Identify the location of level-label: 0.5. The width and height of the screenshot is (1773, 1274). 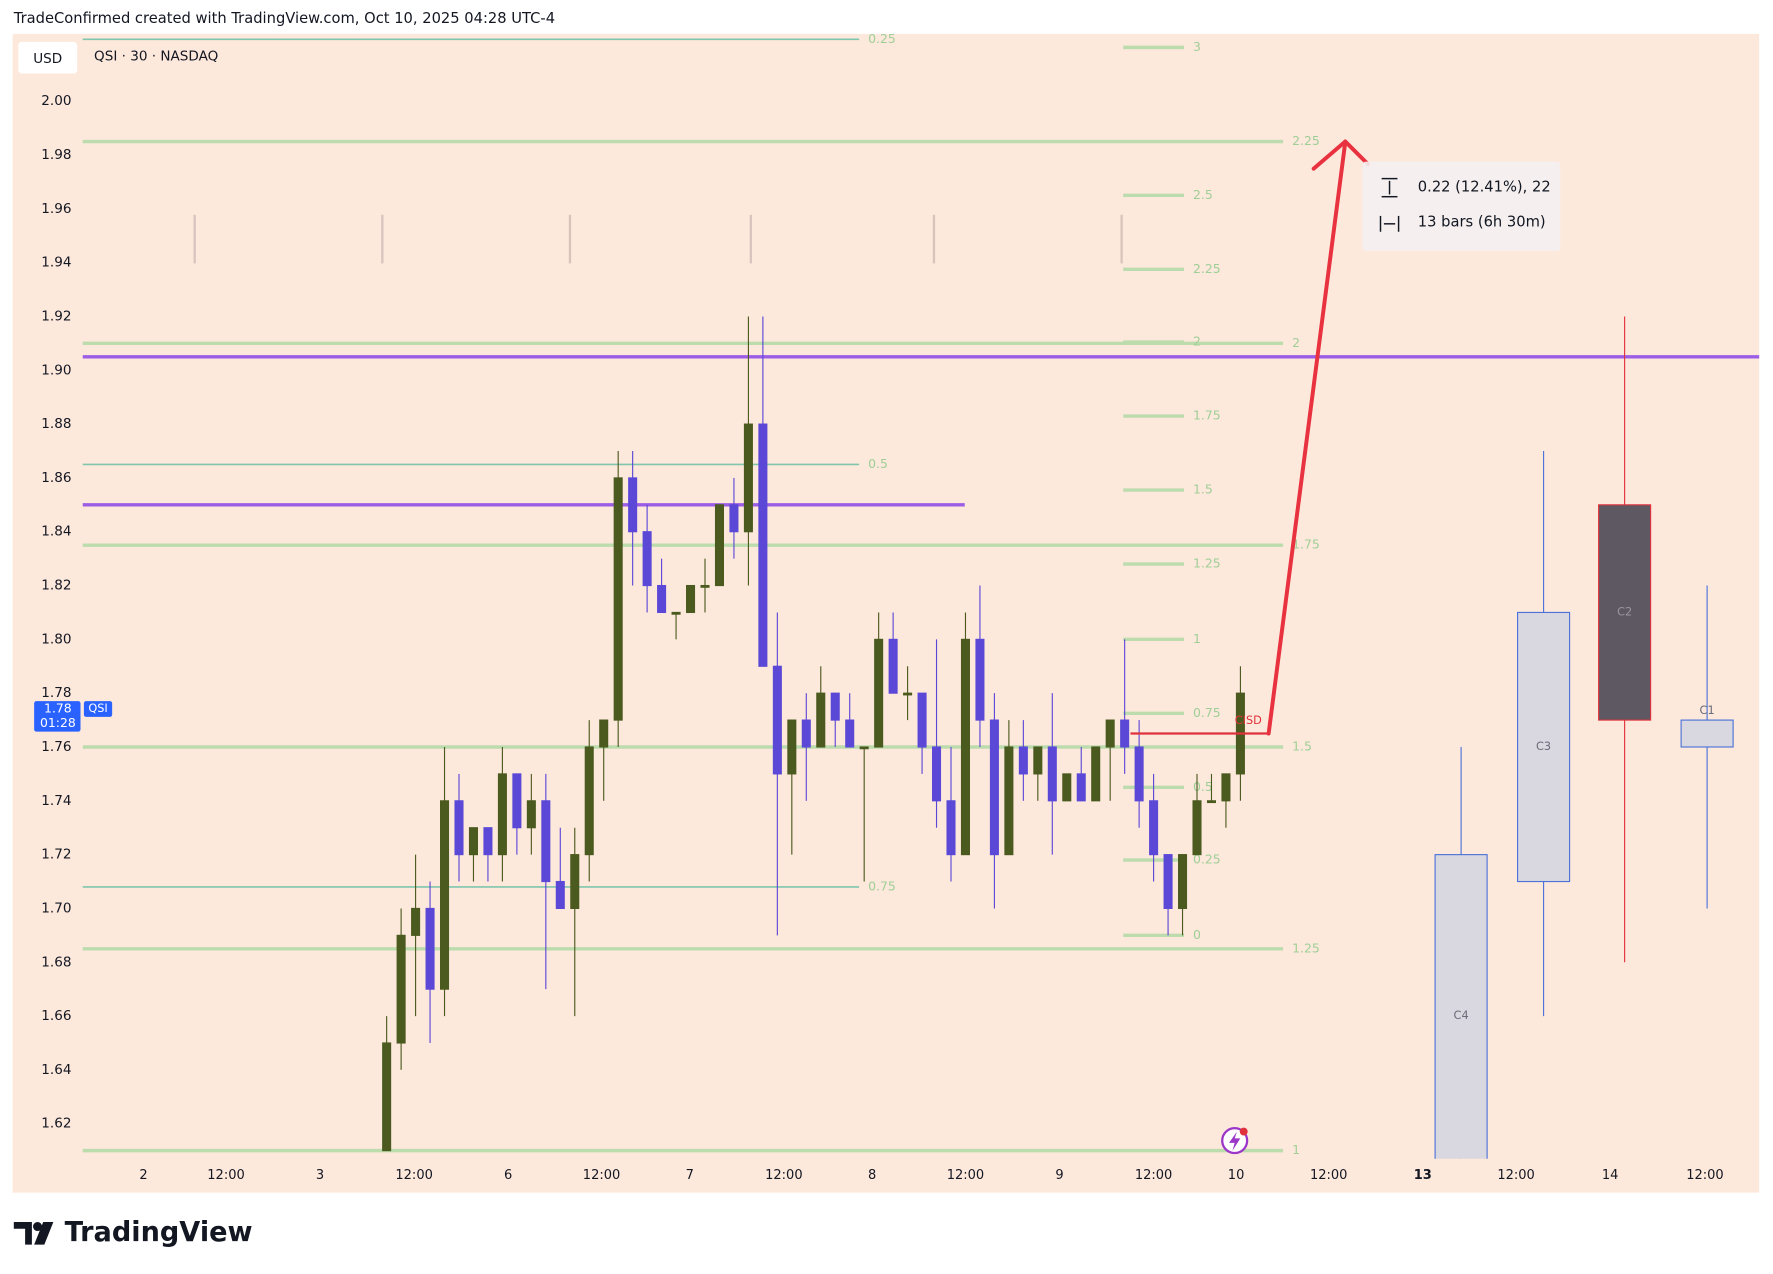
(878, 463).